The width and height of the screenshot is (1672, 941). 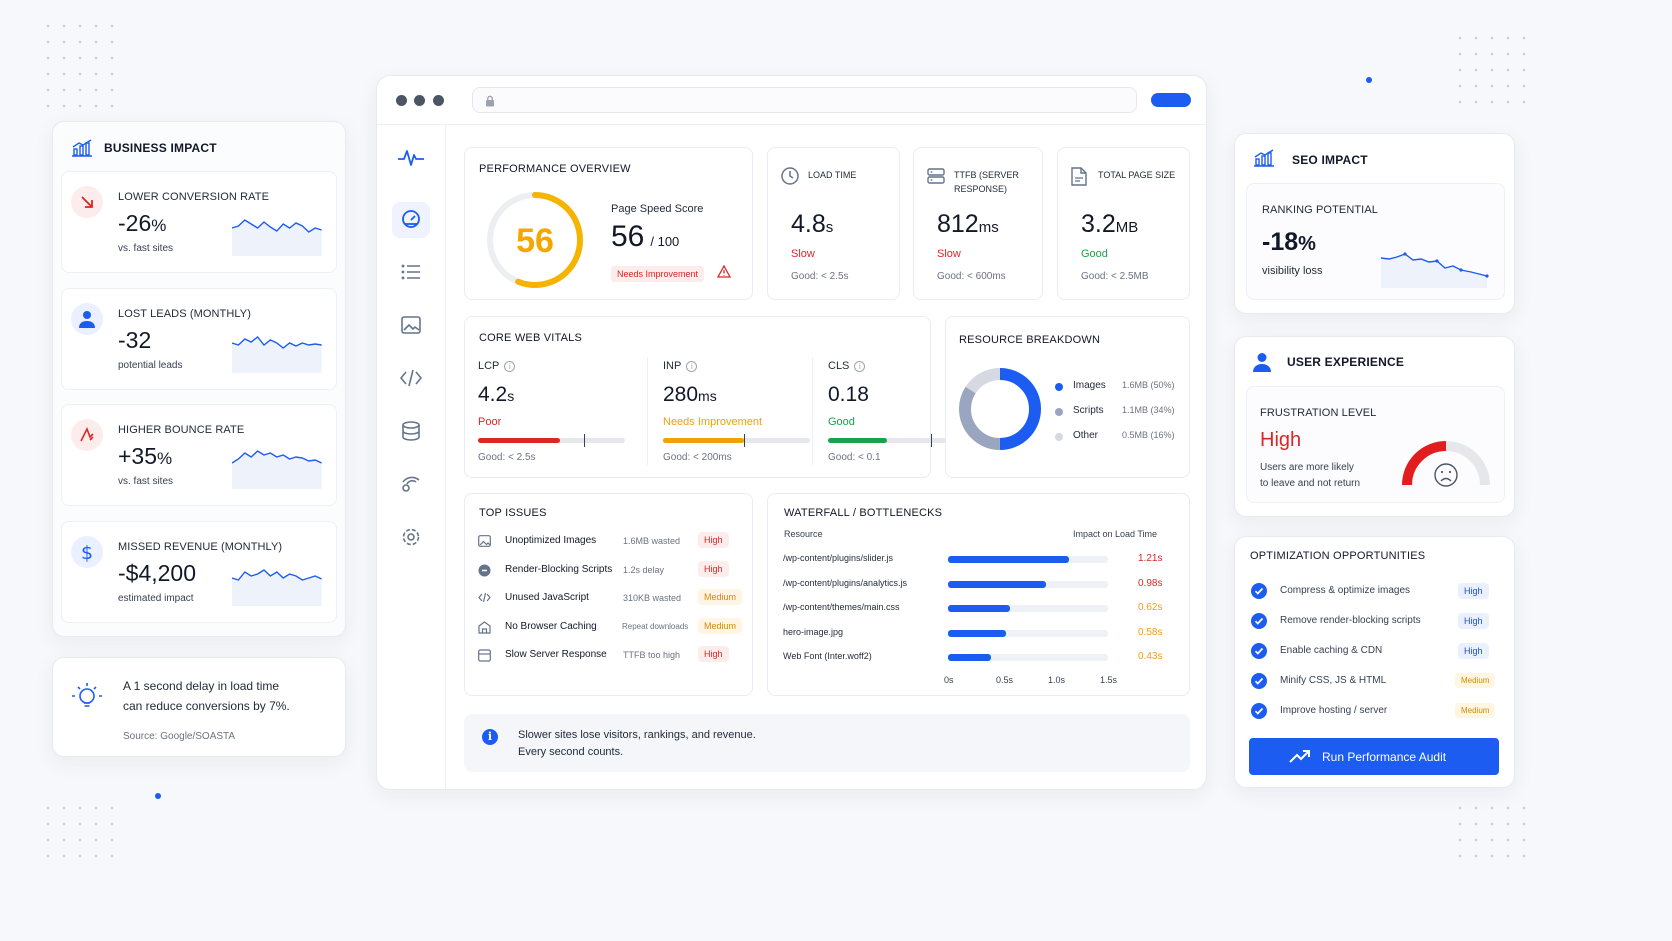 I want to click on image-icon, so click(x=411, y=325).